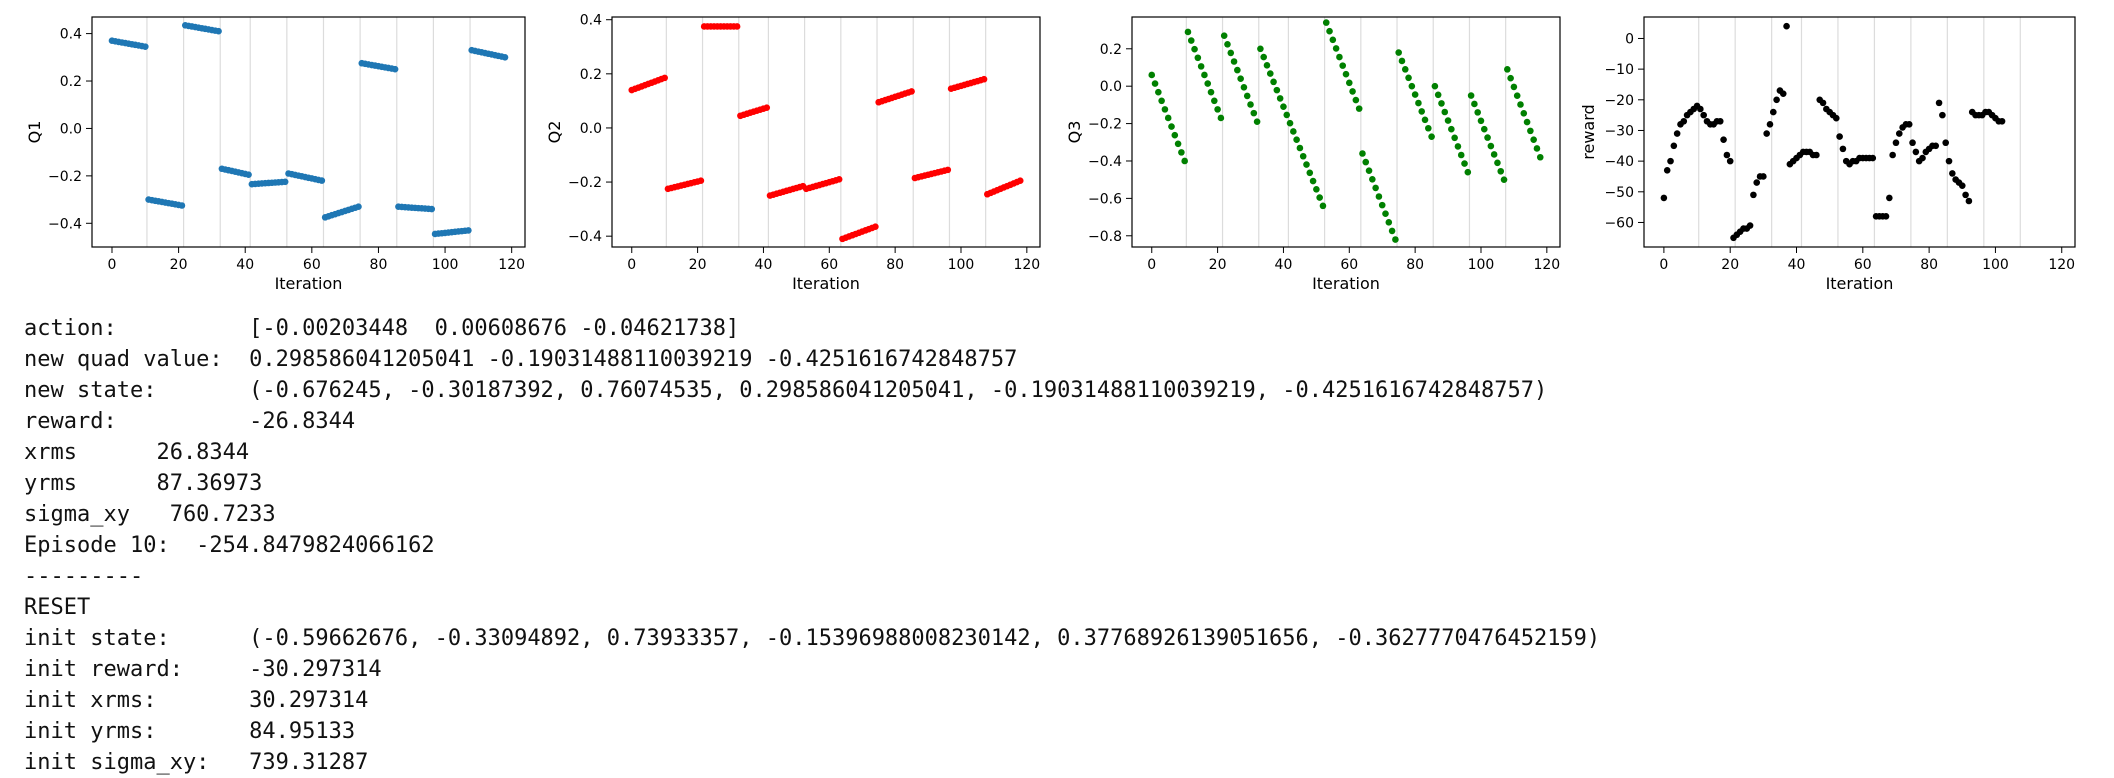  I want to click on y-tick-label: −60, so click(1619, 223).